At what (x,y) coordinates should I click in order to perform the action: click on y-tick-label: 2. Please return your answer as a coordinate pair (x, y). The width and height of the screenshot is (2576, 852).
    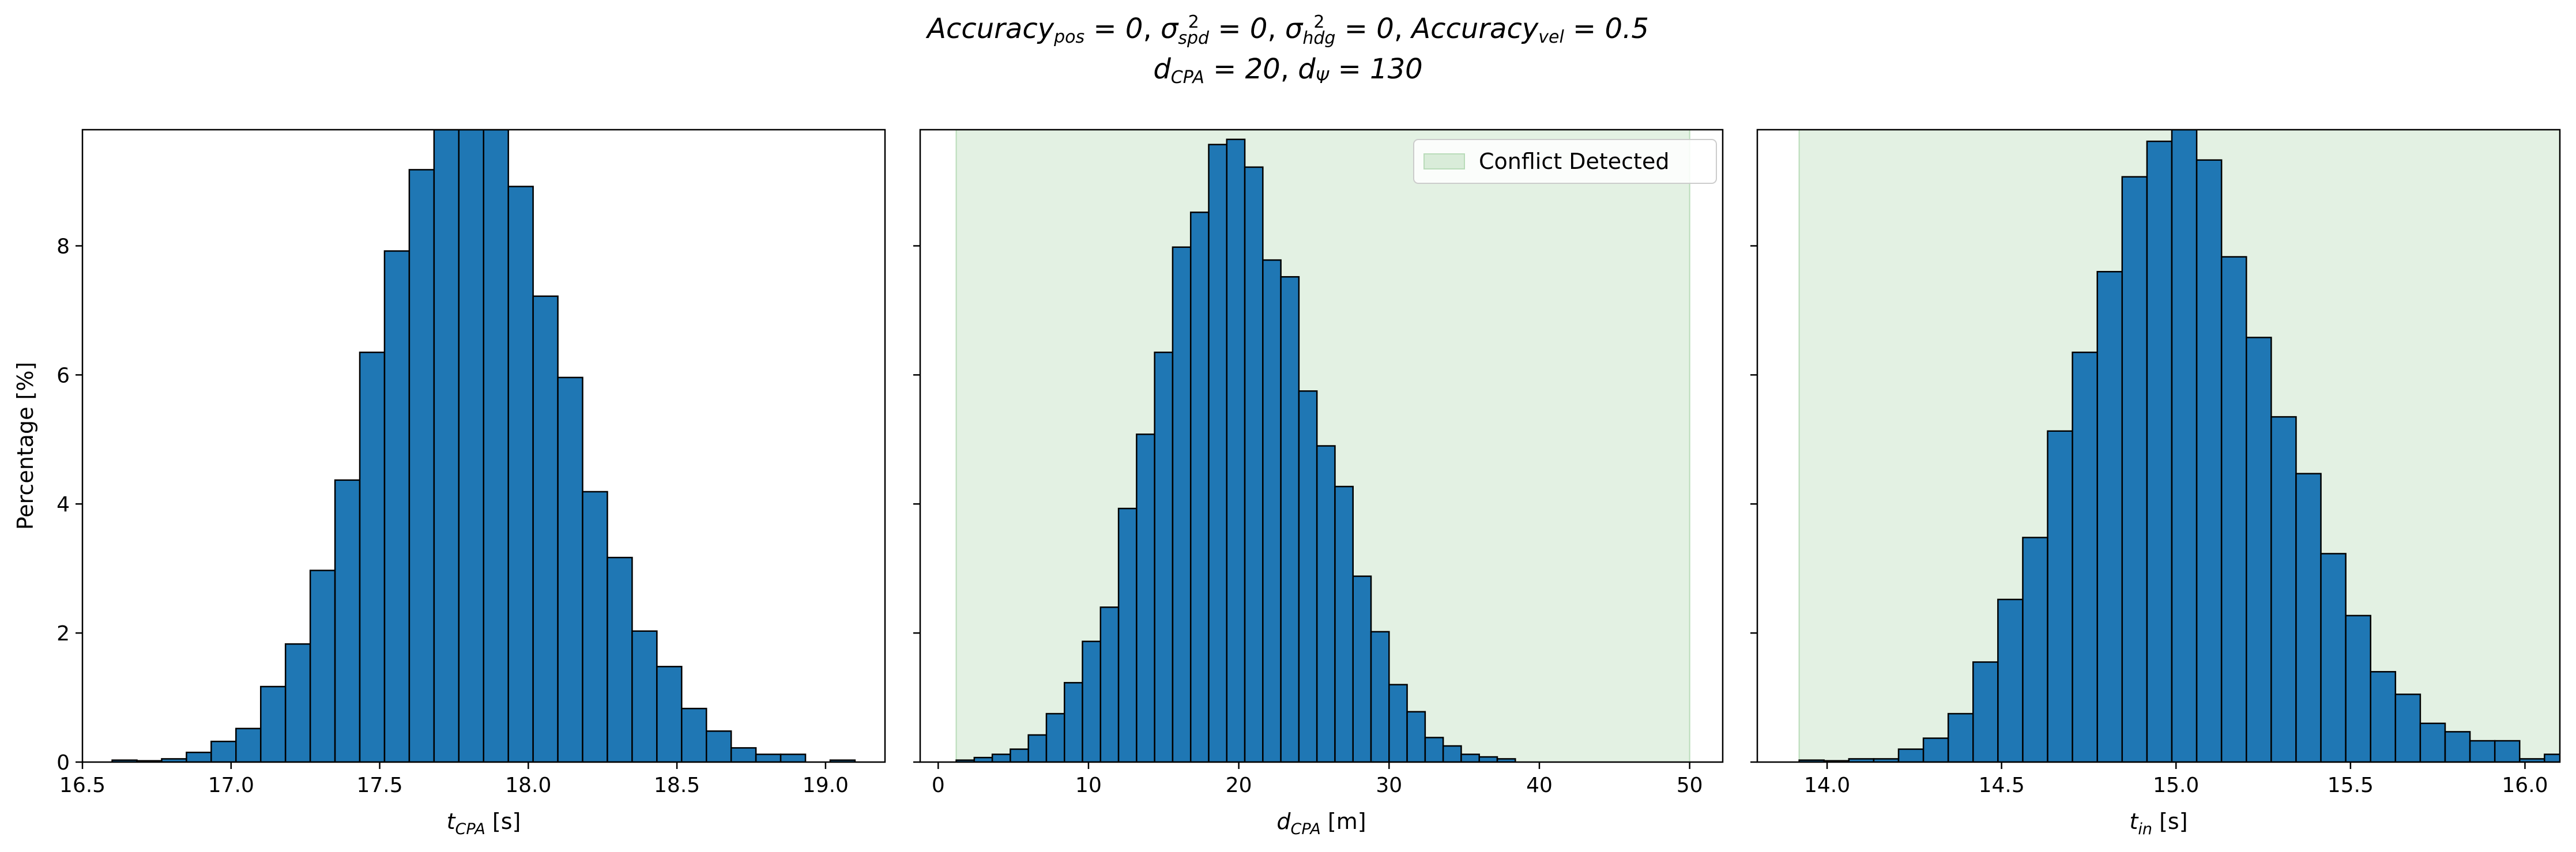
    Looking at the image, I should click on (63, 634).